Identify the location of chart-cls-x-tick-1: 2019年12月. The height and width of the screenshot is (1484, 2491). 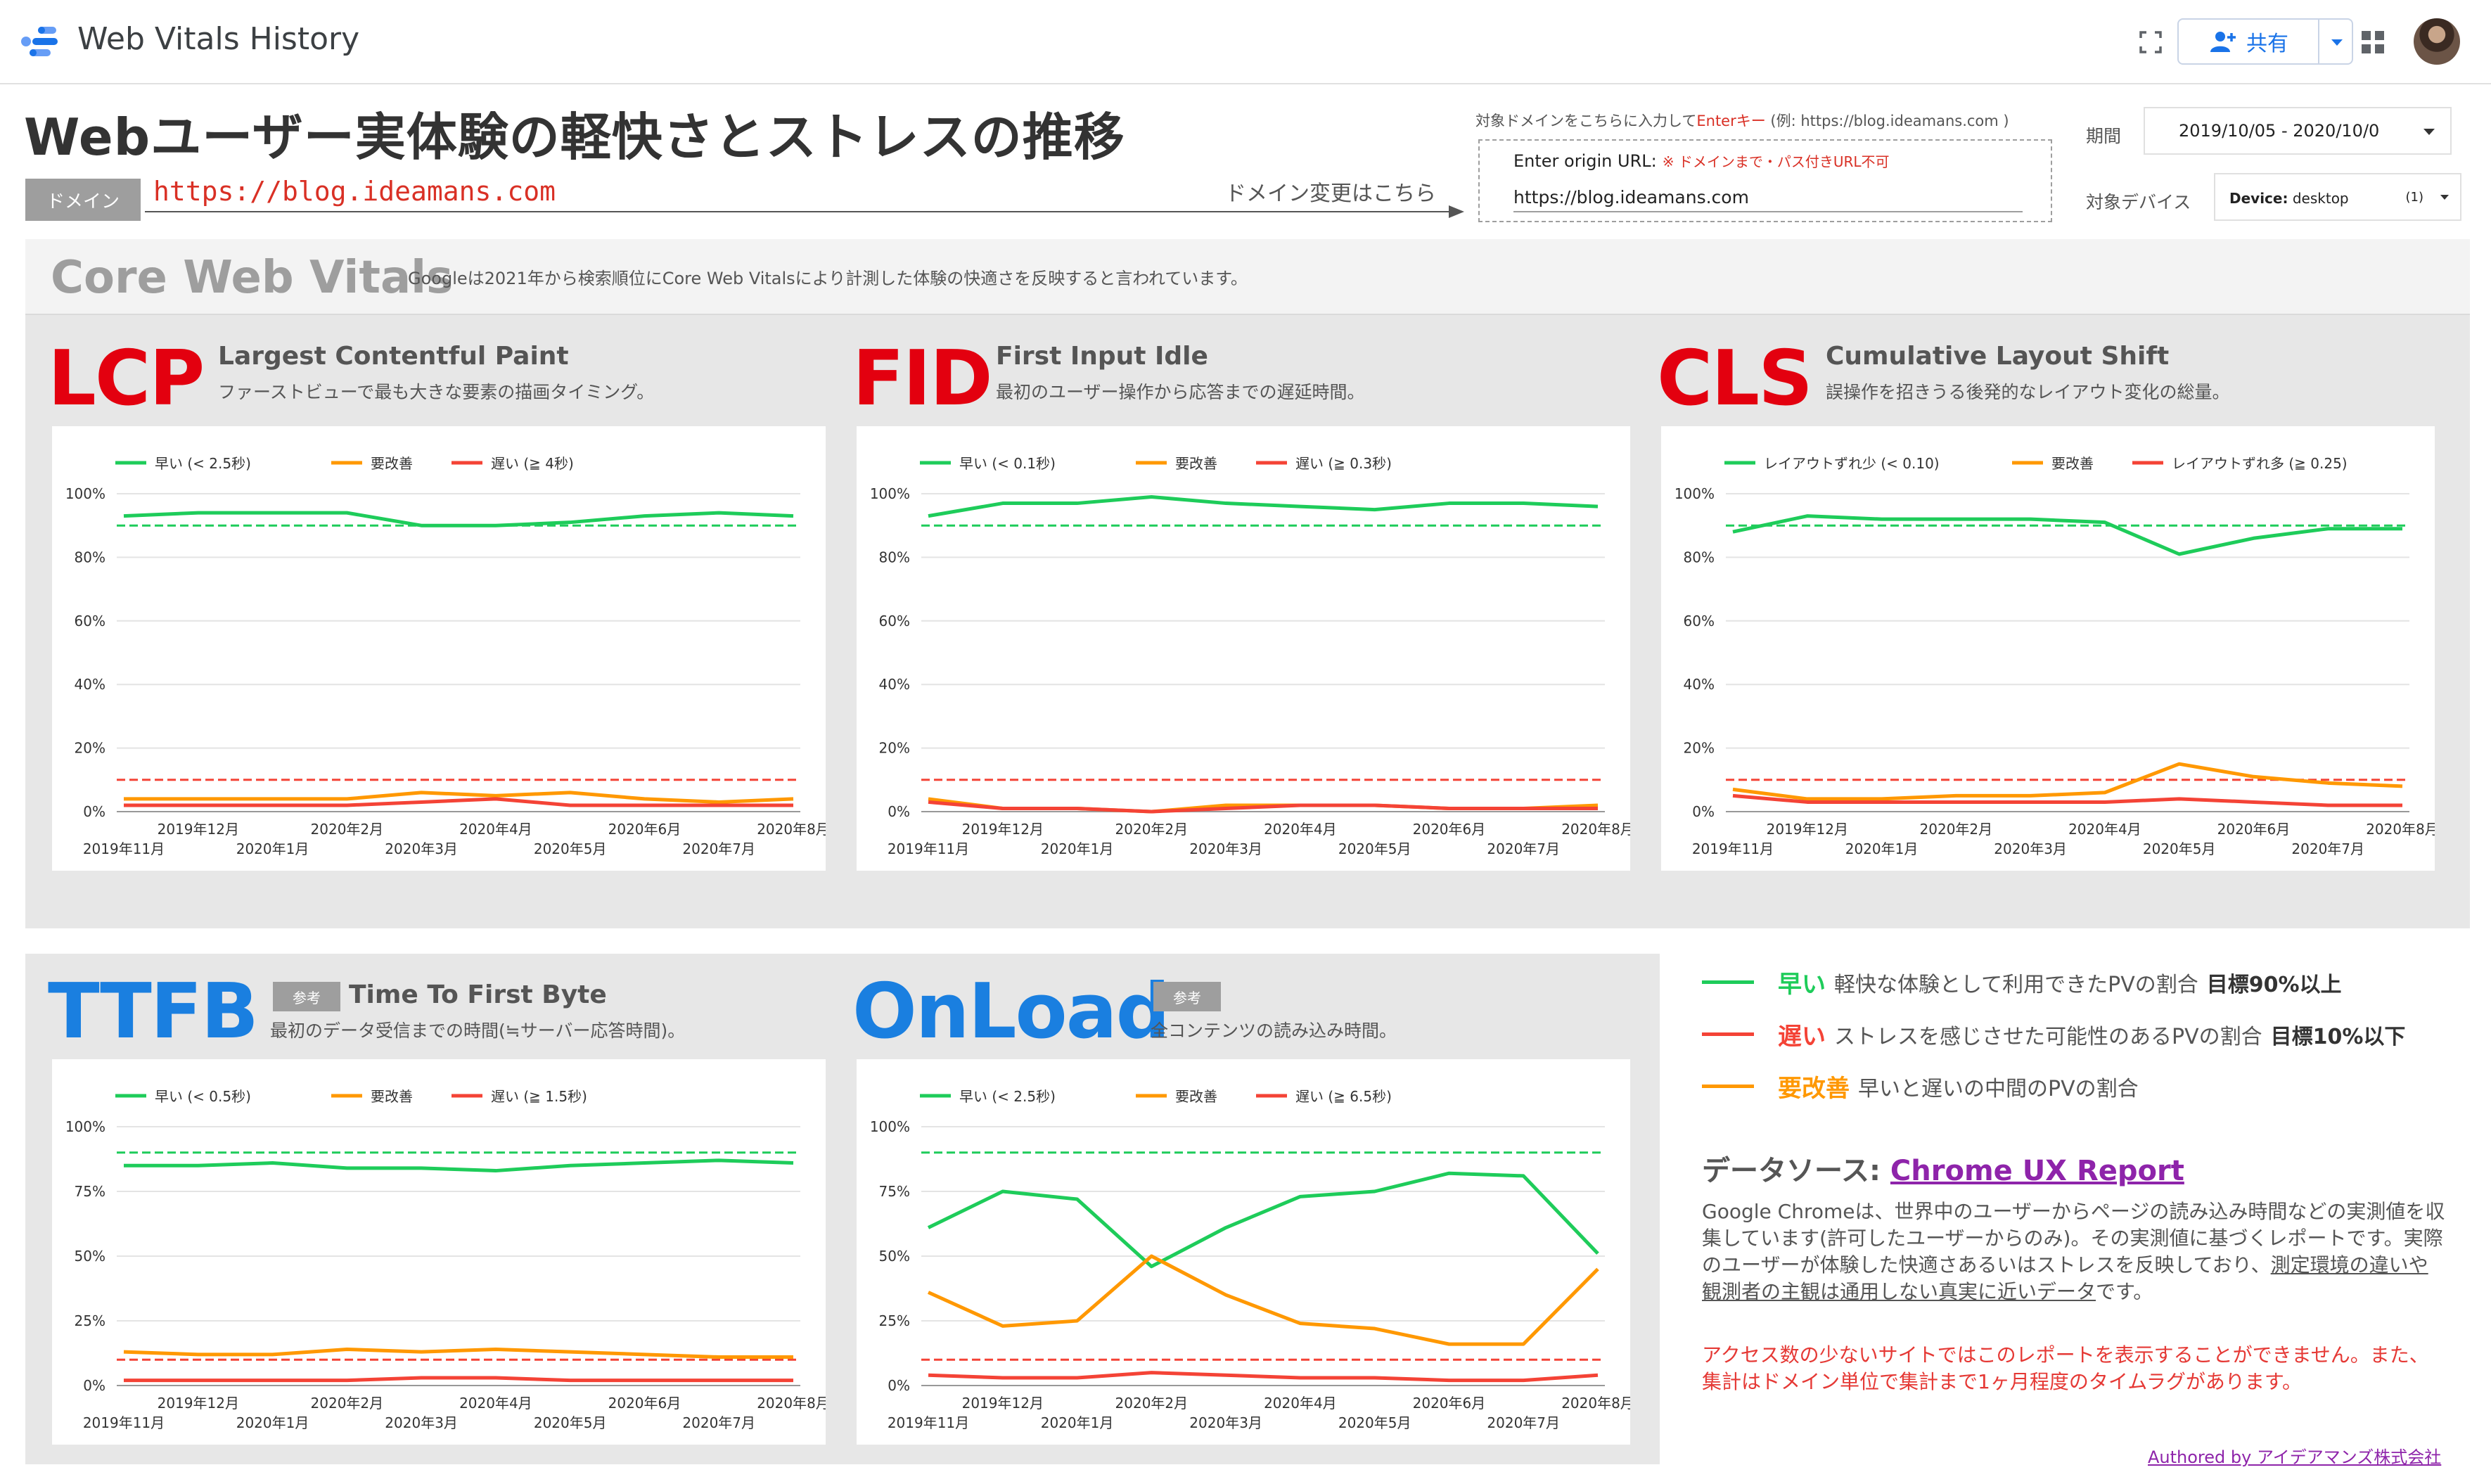
(1808, 830).